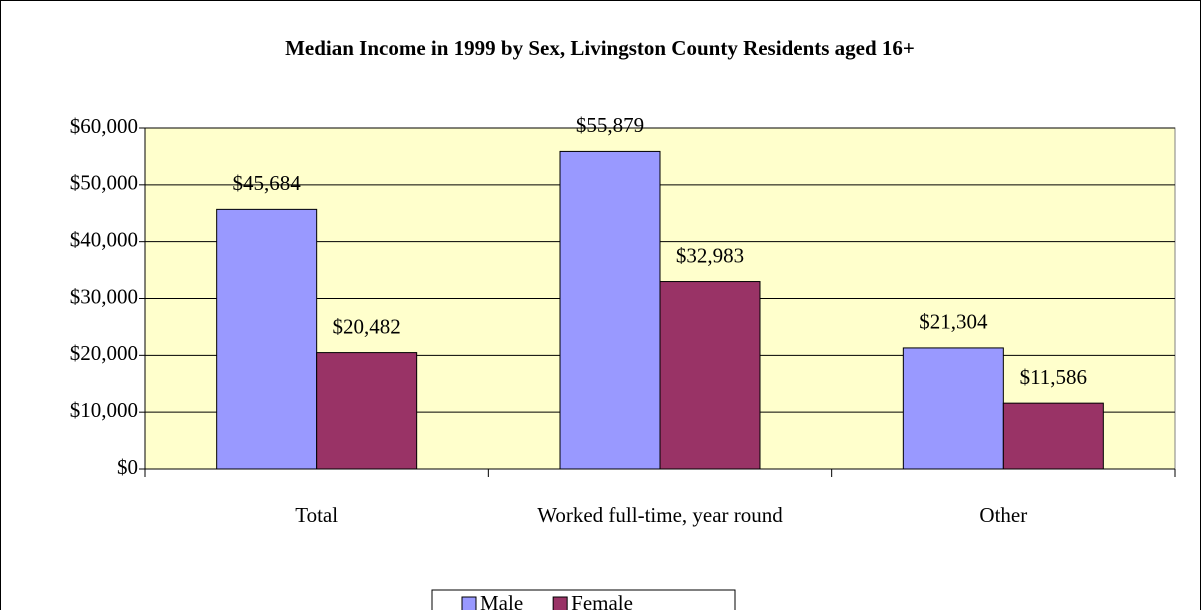 Image resolution: width=1201 pixels, height=610 pixels. I want to click on y-tick-label: $60,000, so click(104, 126).